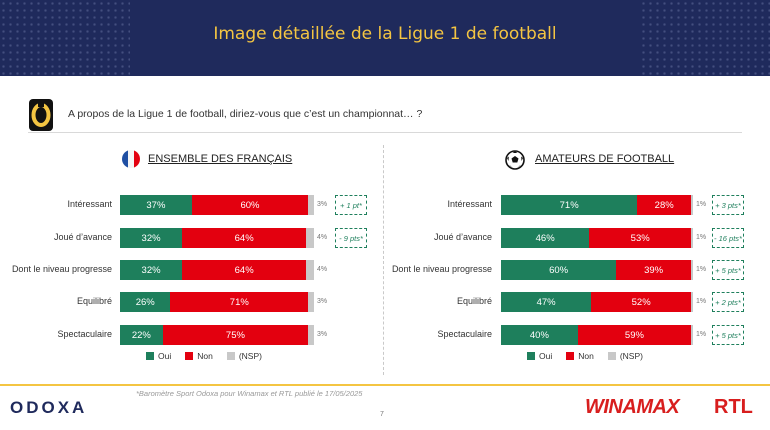 The width and height of the screenshot is (770, 430). Describe the element at coordinates (728, 302) in the screenshot. I see `evolution-badge: + 2 pts*` at that location.